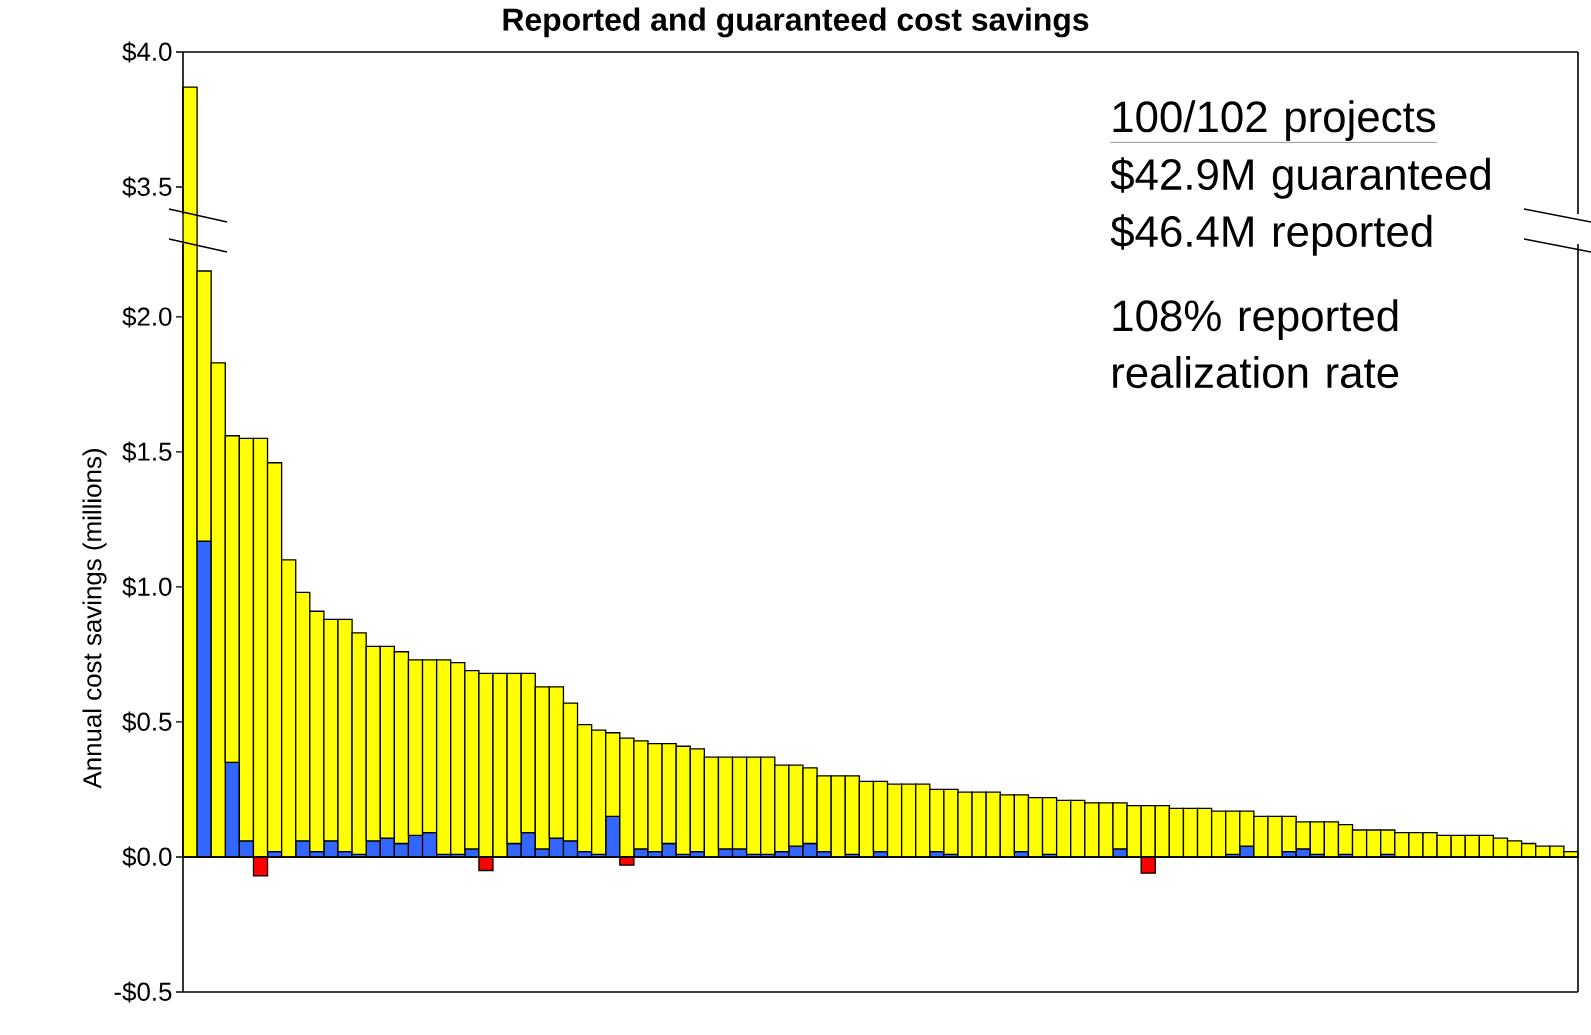 This screenshot has height=1035, width=1591. I want to click on y-tick-label: $1.5, so click(147, 452).